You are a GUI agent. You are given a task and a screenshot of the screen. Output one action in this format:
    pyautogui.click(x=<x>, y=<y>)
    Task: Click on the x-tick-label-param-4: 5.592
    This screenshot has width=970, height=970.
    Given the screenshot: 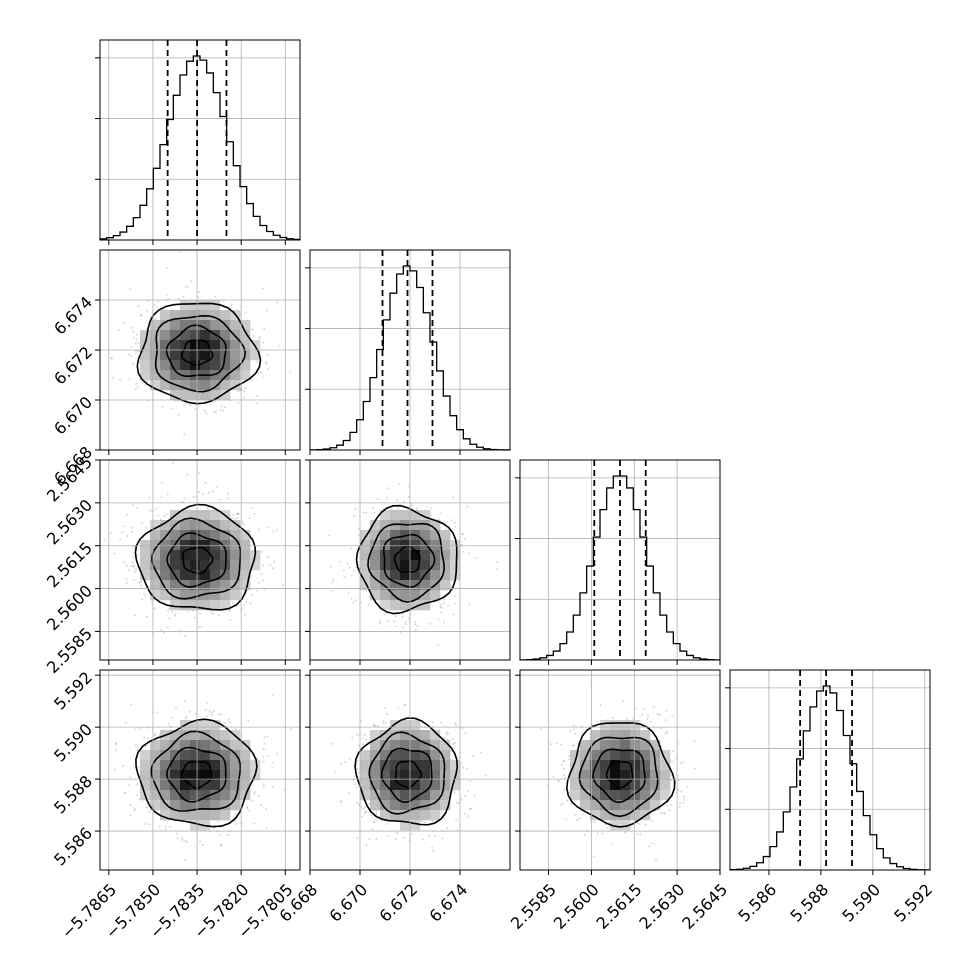 What is the action you would take?
    pyautogui.click(x=913, y=903)
    